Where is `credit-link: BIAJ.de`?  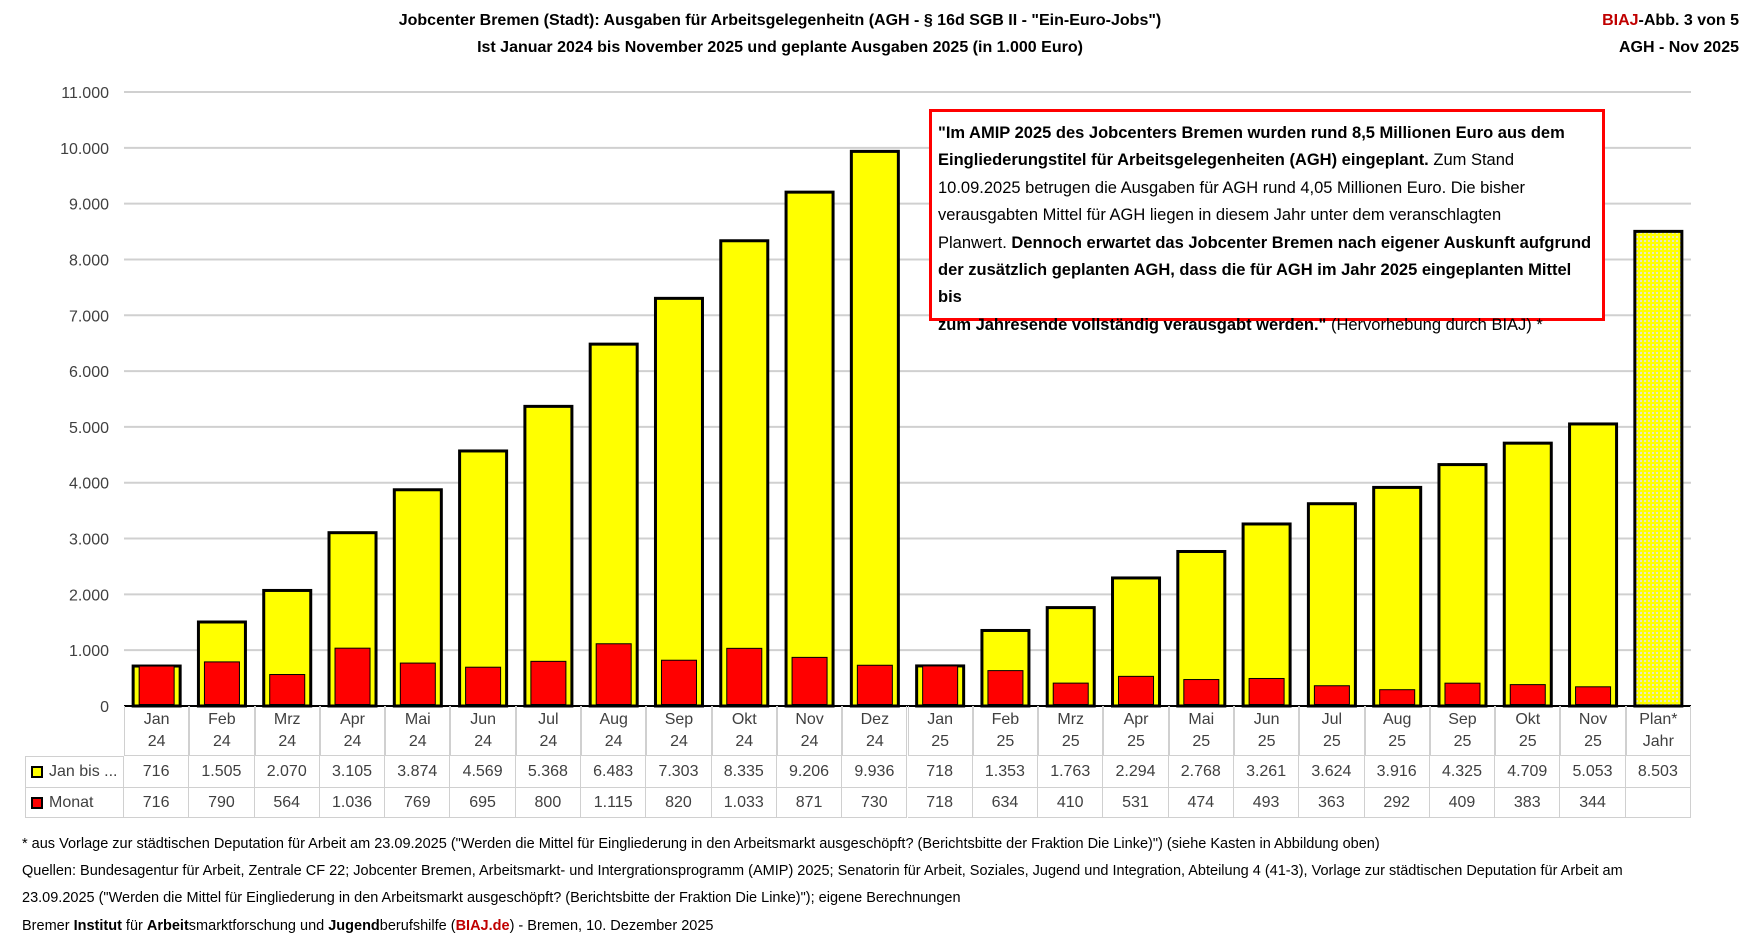 credit-link: BIAJ.de is located at coordinates (482, 926).